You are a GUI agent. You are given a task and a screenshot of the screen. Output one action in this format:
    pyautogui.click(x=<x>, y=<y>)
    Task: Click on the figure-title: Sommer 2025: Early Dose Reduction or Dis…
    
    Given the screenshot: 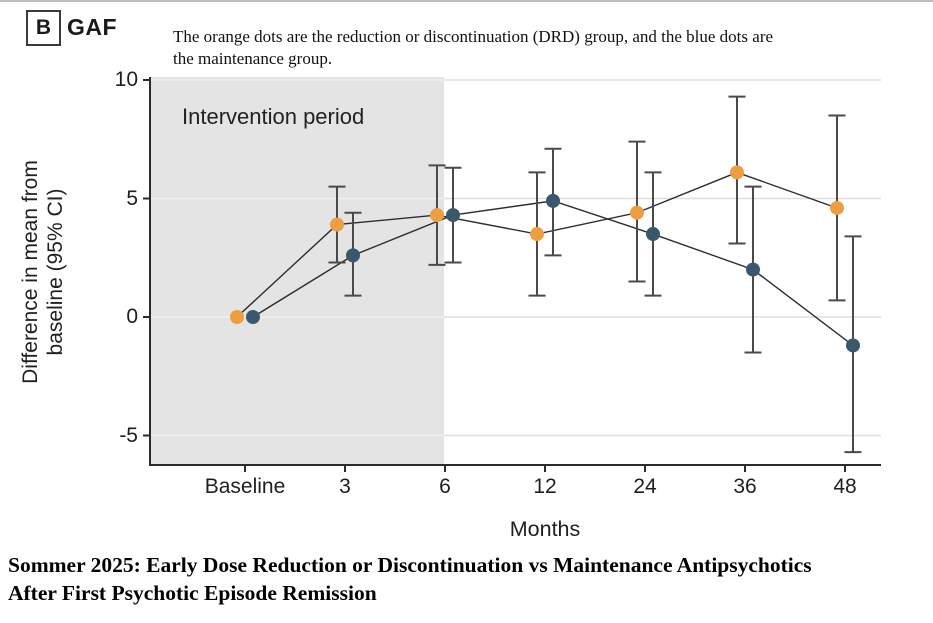 What is the action you would take?
    pyautogui.click(x=410, y=579)
    